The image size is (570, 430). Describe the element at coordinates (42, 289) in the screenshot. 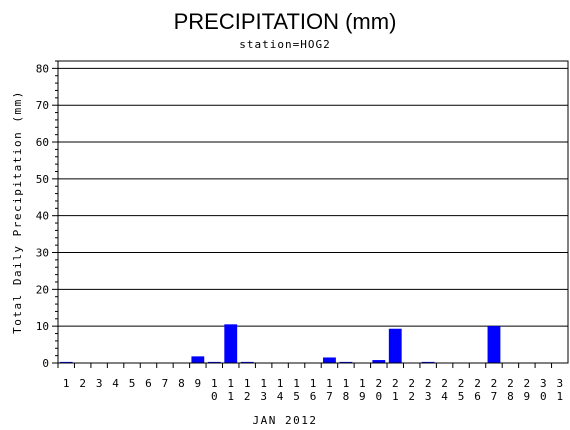

I see `y-tick-label: 20` at that location.